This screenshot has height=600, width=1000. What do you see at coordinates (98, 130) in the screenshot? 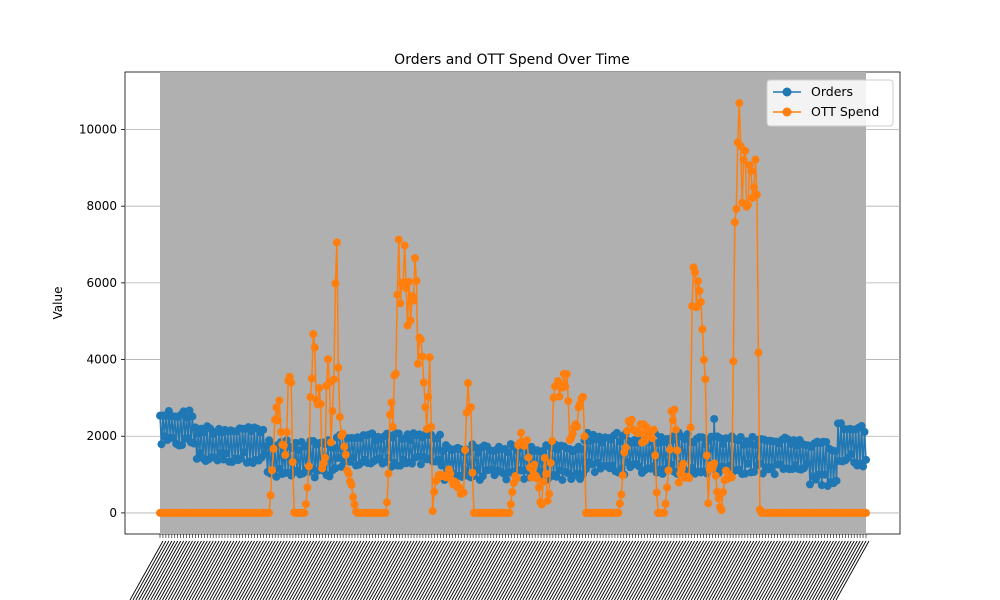
I see `y-tick-label: 10000` at bounding box center [98, 130].